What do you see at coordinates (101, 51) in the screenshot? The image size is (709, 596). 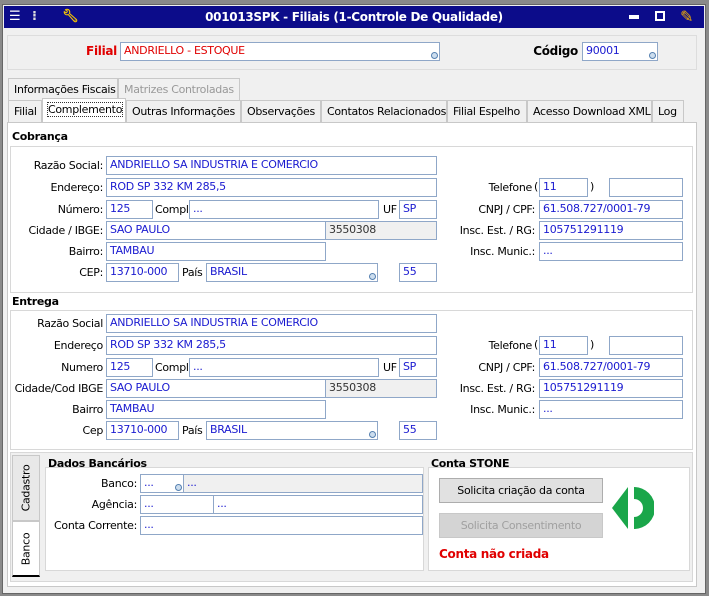 I see `filial-label: Filial` at bounding box center [101, 51].